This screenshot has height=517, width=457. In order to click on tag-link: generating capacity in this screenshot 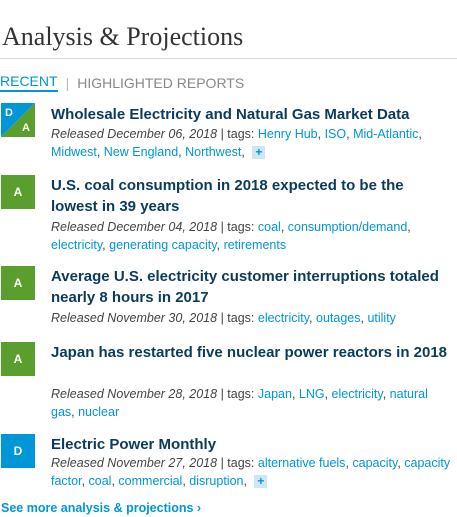, I will do `click(163, 245)`.